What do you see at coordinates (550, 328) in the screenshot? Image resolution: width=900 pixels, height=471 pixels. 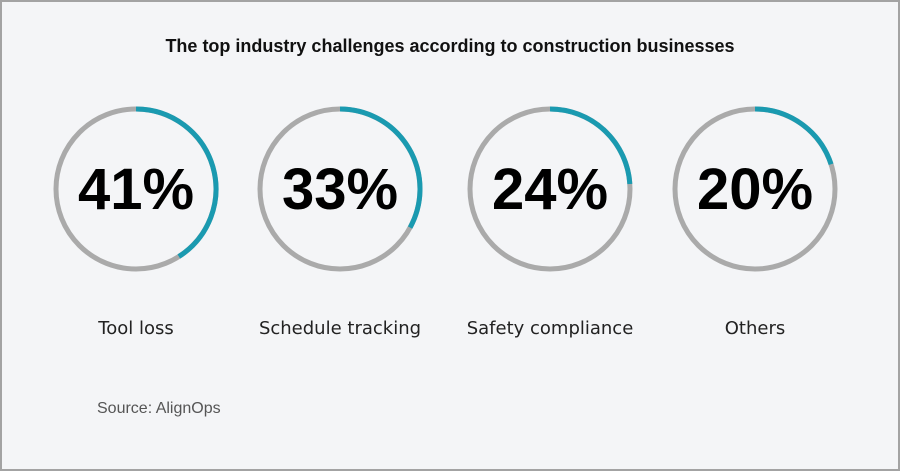 I see `category-label: Safety compliance` at bounding box center [550, 328].